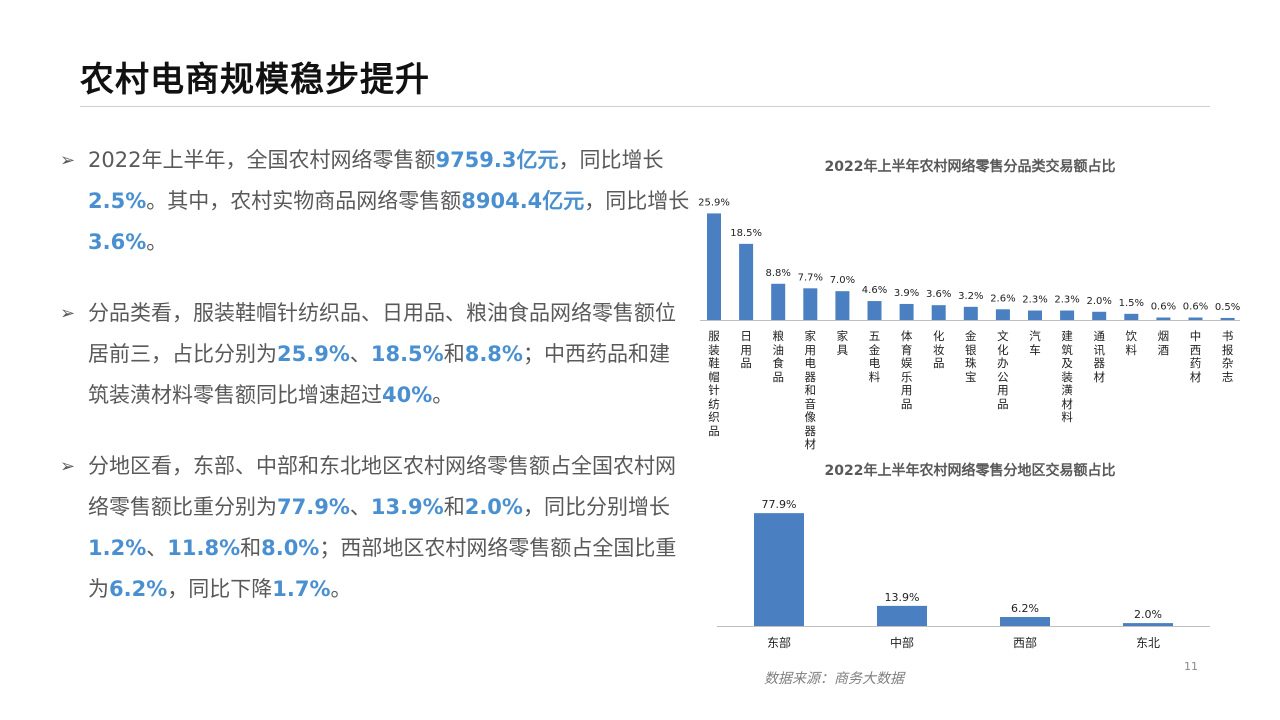 The image size is (1280, 720). What do you see at coordinates (1002, 298) in the screenshot?
I see `data-label: 2.6%` at bounding box center [1002, 298].